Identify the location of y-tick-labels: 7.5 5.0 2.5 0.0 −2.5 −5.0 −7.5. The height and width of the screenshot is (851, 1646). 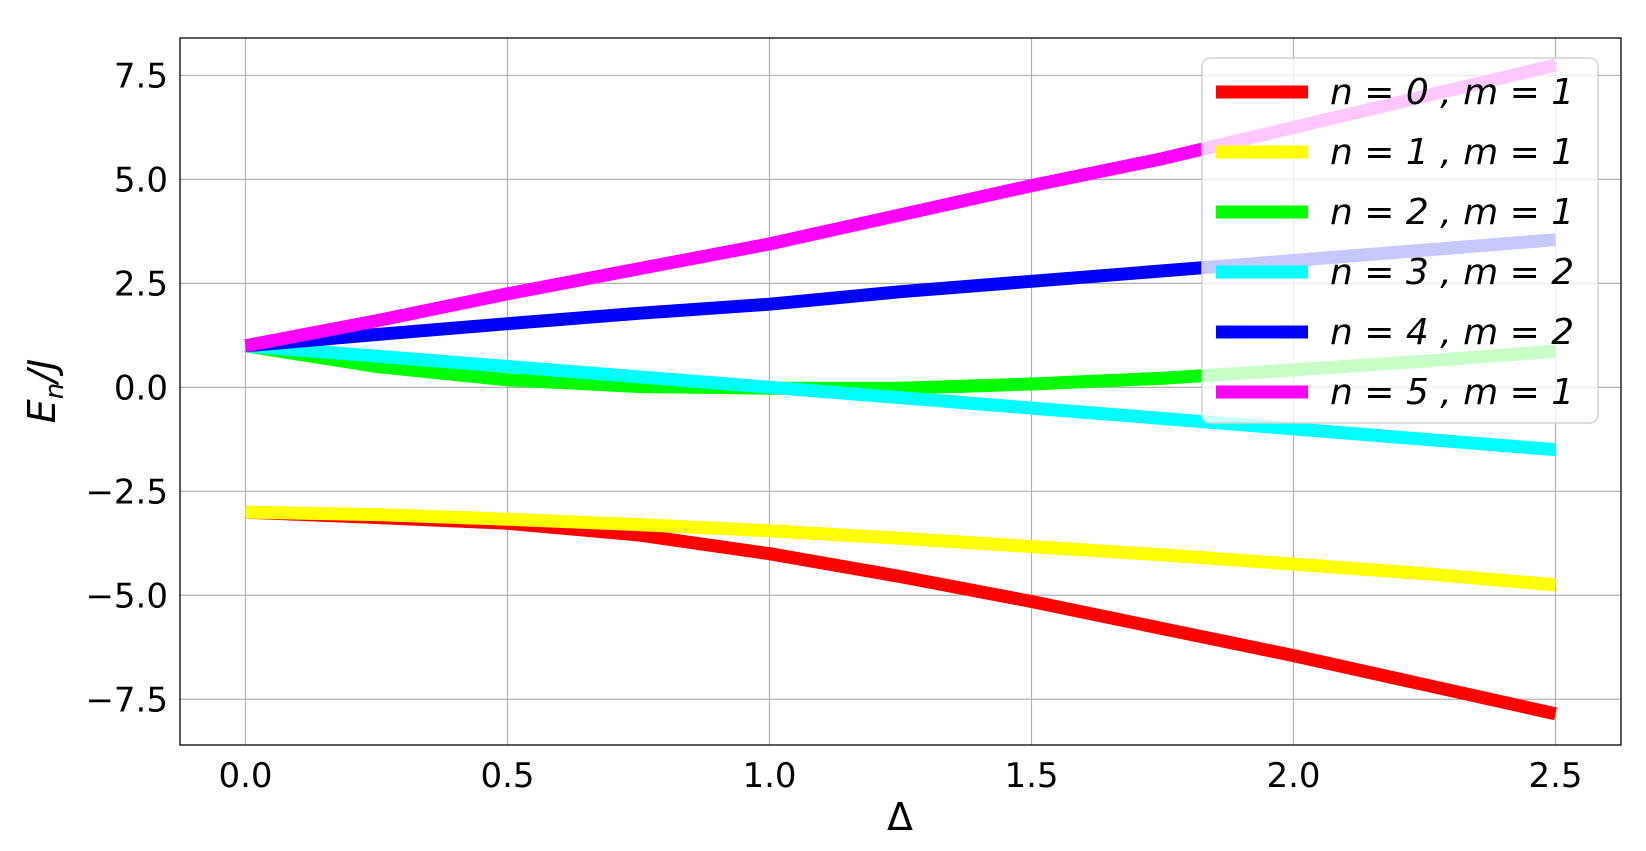
(126, 388).